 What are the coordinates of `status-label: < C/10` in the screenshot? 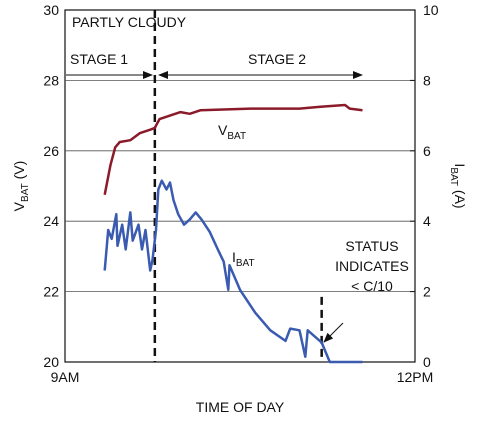 It's located at (372, 286).